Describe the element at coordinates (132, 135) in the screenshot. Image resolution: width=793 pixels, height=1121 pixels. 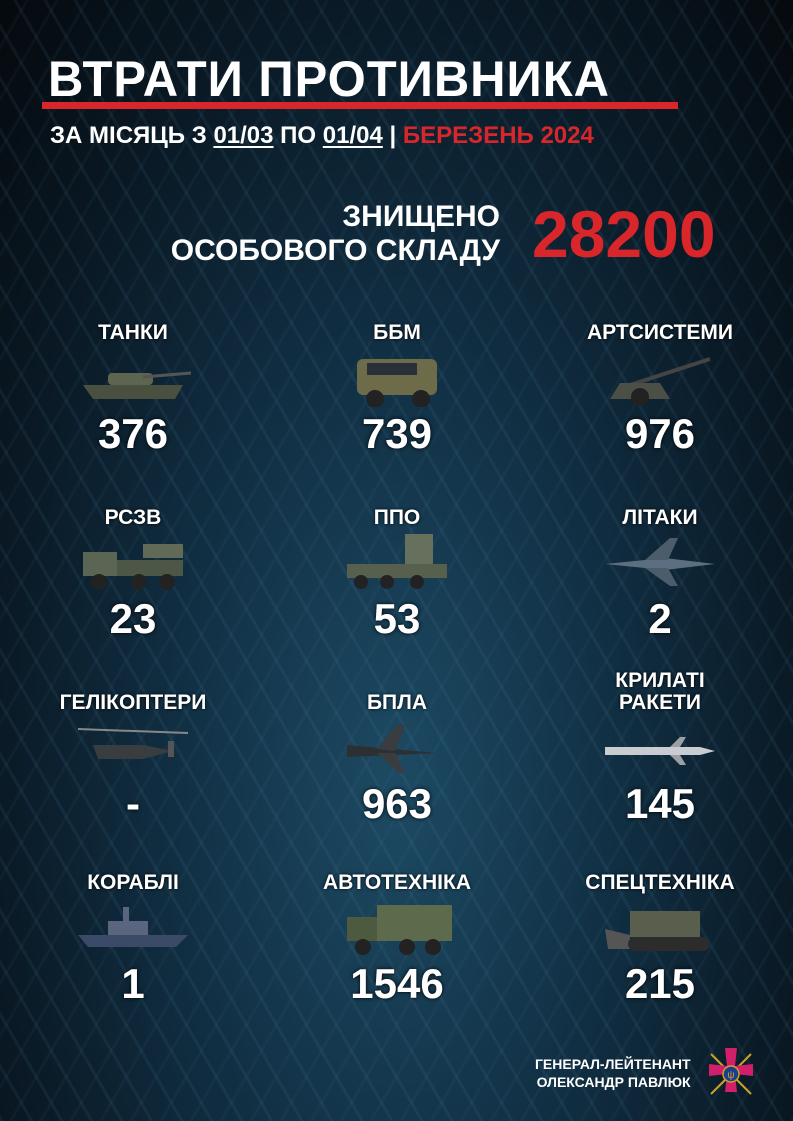
I see `period-prefix: ЗА МІСЯЦЬ З` at that location.